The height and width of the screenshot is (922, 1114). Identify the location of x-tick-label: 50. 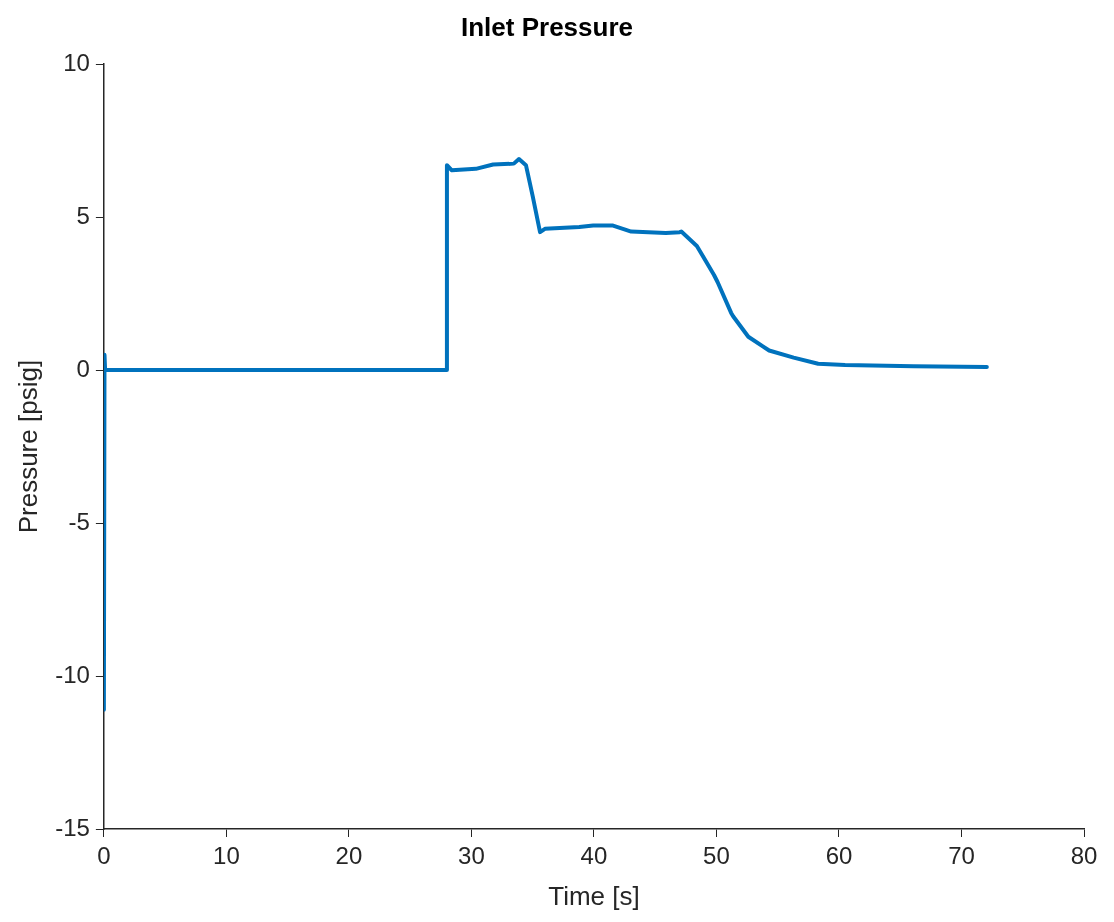
(716, 856).